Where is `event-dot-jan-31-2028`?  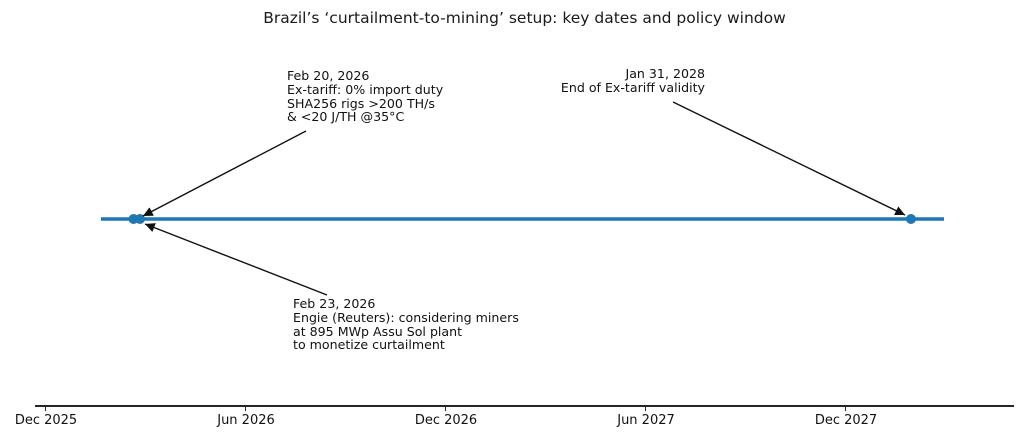 event-dot-jan-31-2028 is located at coordinates (911, 219).